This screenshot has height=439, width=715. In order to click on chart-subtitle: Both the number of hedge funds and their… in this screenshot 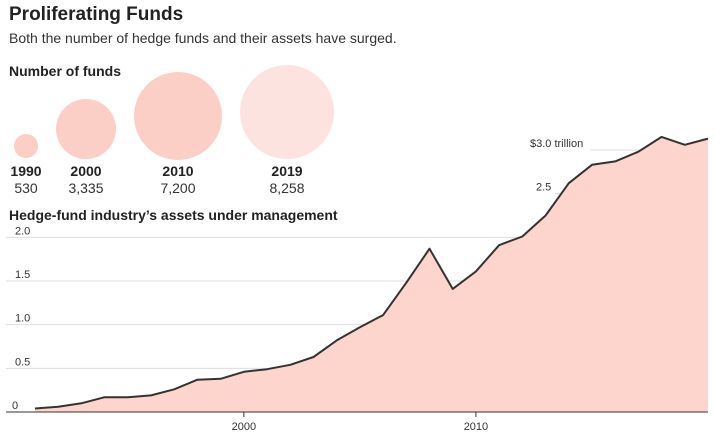, I will do `click(203, 38)`.